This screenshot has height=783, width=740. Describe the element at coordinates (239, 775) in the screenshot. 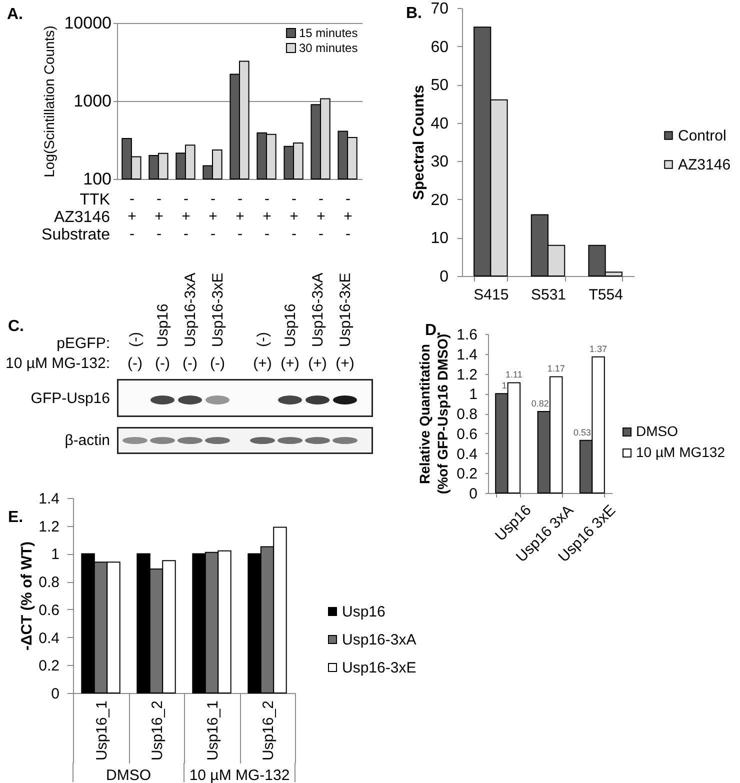

I see `text: 10 µM MG-132` at that location.